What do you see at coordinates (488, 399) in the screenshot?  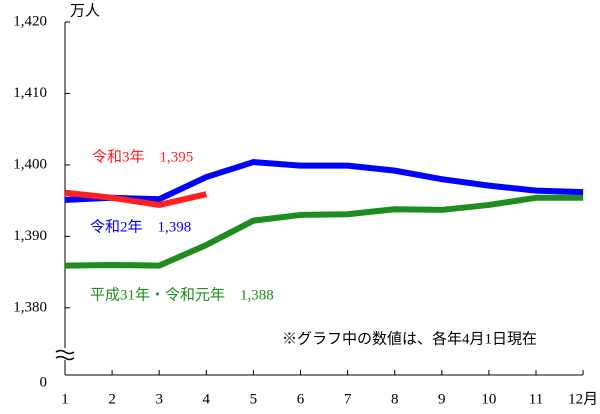 I see `x-tick-label: 10` at bounding box center [488, 399].